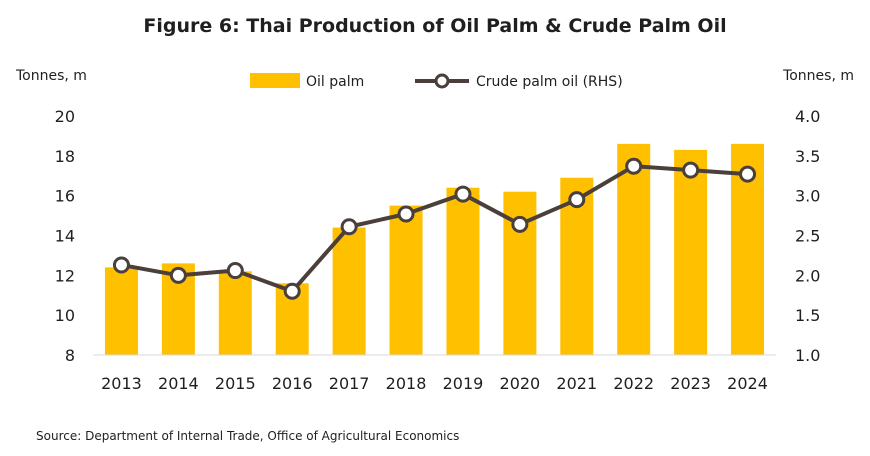  Describe the element at coordinates (65, 196) in the screenshot. I see `left-axis-tick-label: 16` at that location.